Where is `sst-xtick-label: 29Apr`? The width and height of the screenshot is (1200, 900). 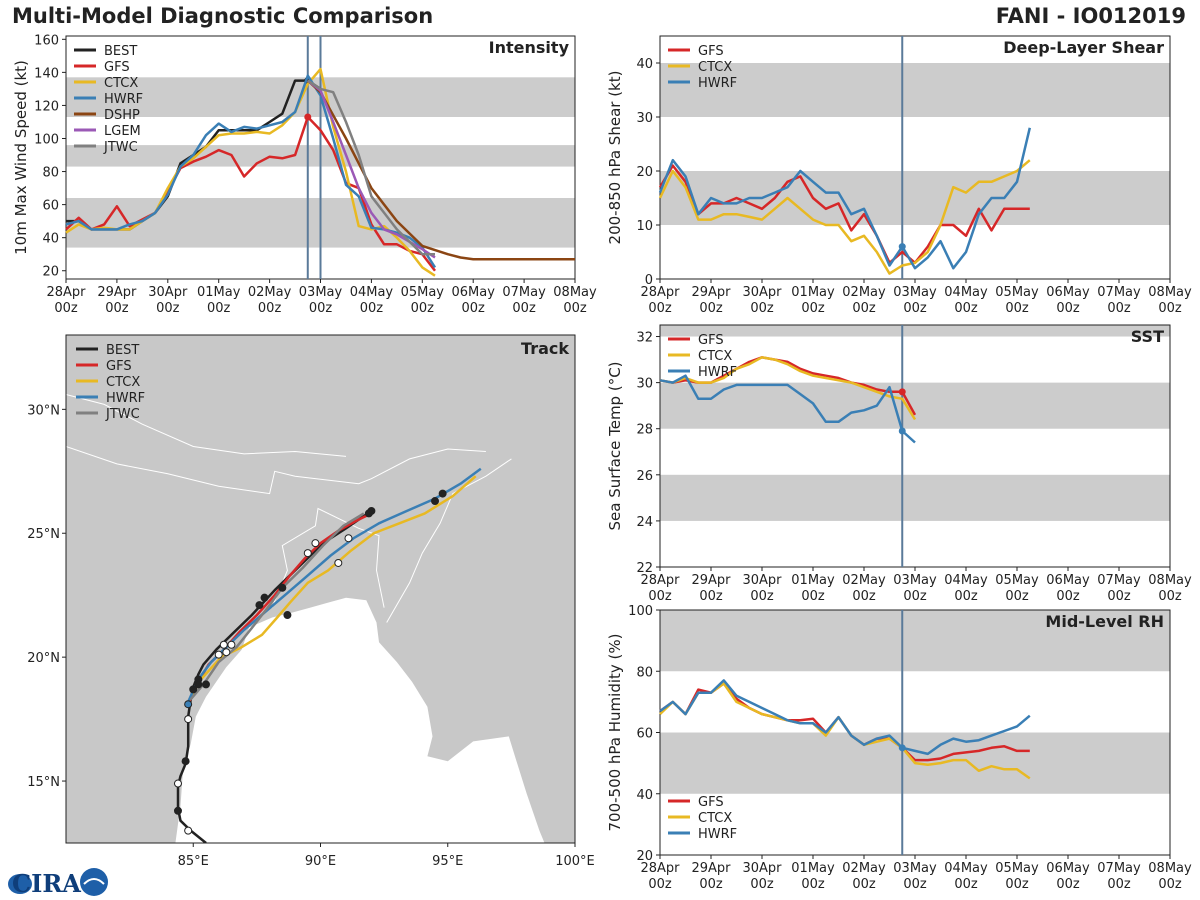
sst-xtick-label: 29Apr is located at coordinates (711, 580).